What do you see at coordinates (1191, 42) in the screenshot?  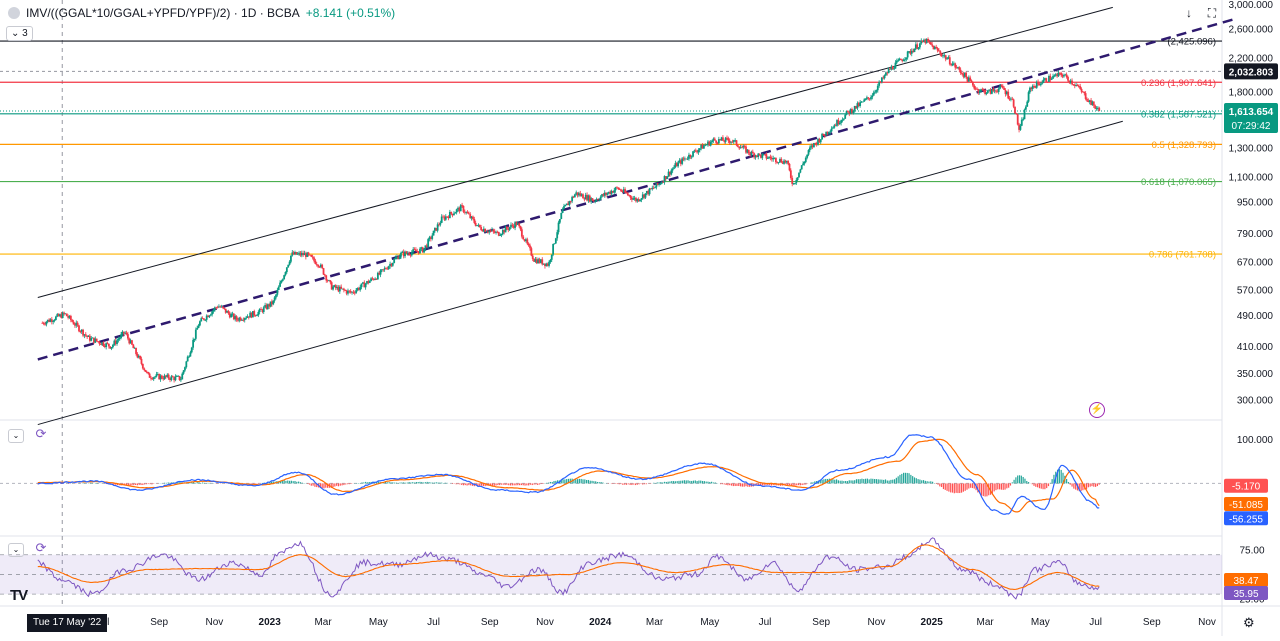 I see `fib-level-label: (2,425.096)` at bounding box center [1191, 42].